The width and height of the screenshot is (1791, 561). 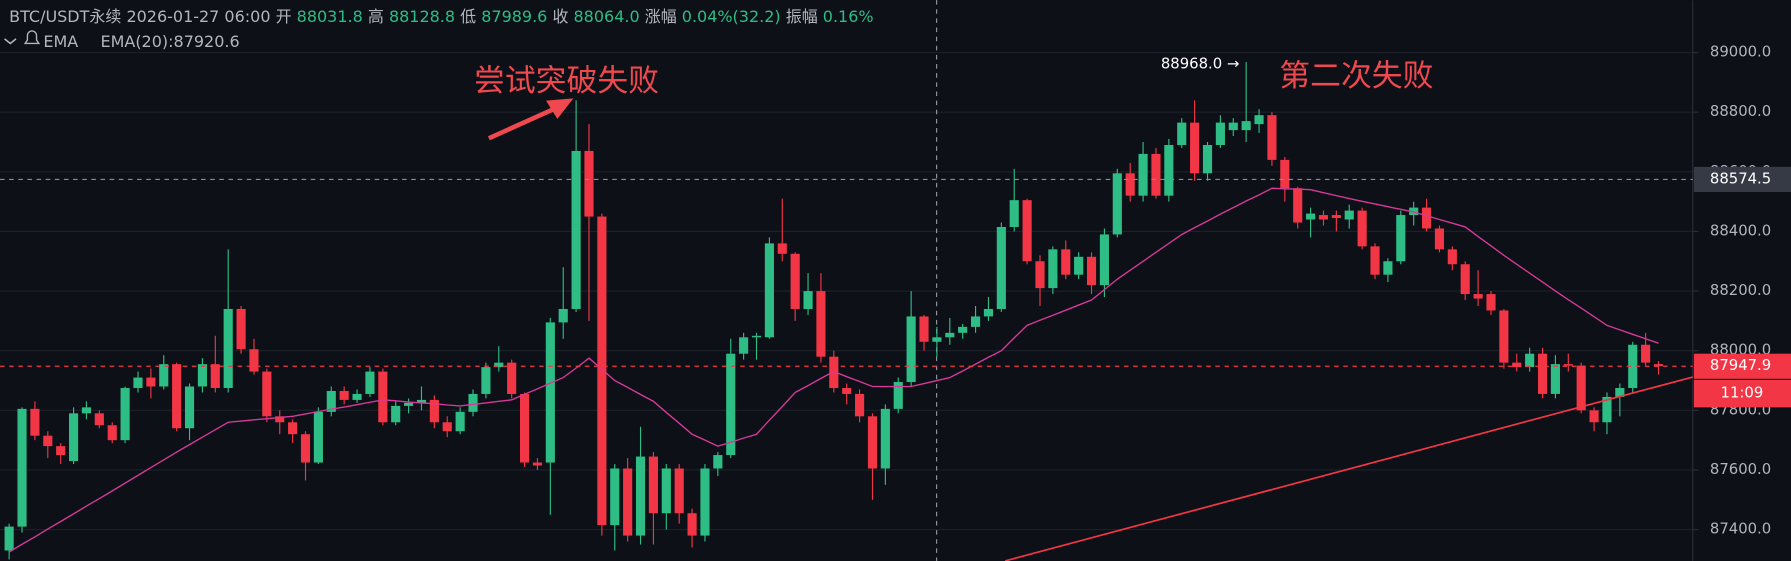 What do you see at coordinates (559, 108) in the screenshot?
I see `arrow-head` at bounding box center [559, 108].